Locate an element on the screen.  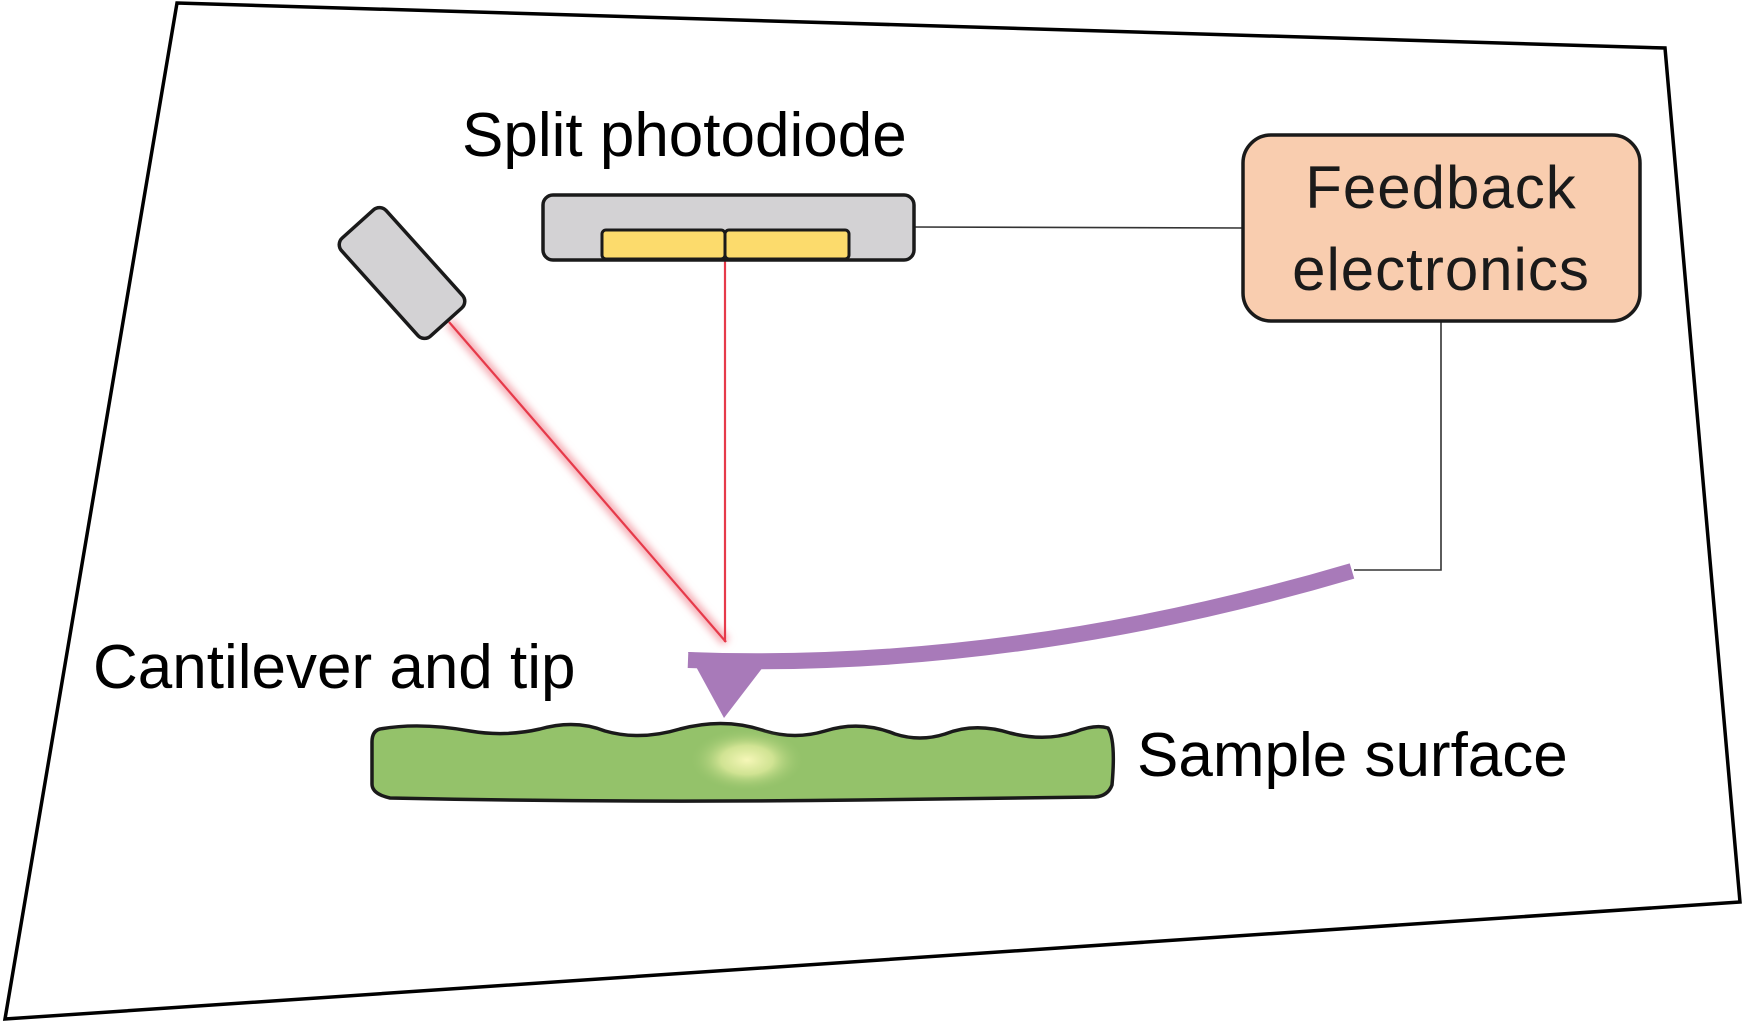
photodiode-icon is located at coordinates (728, 227).